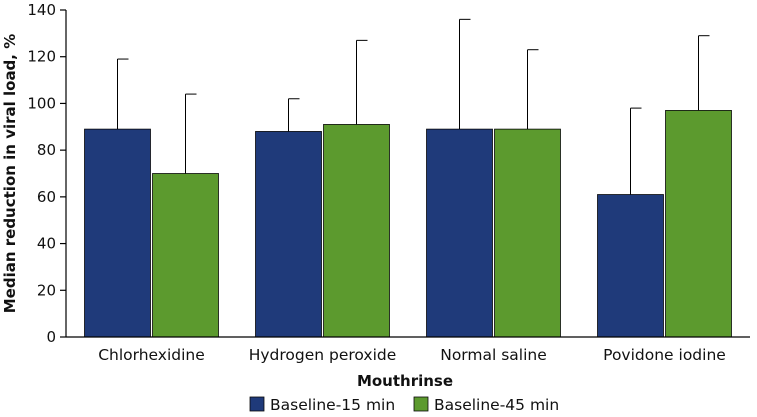 The width and height of the screenshot is (757, 417). Describe the element at coordinates (664, 355) in the screenshot. I see `category-label: Povidone iodine` at that location.